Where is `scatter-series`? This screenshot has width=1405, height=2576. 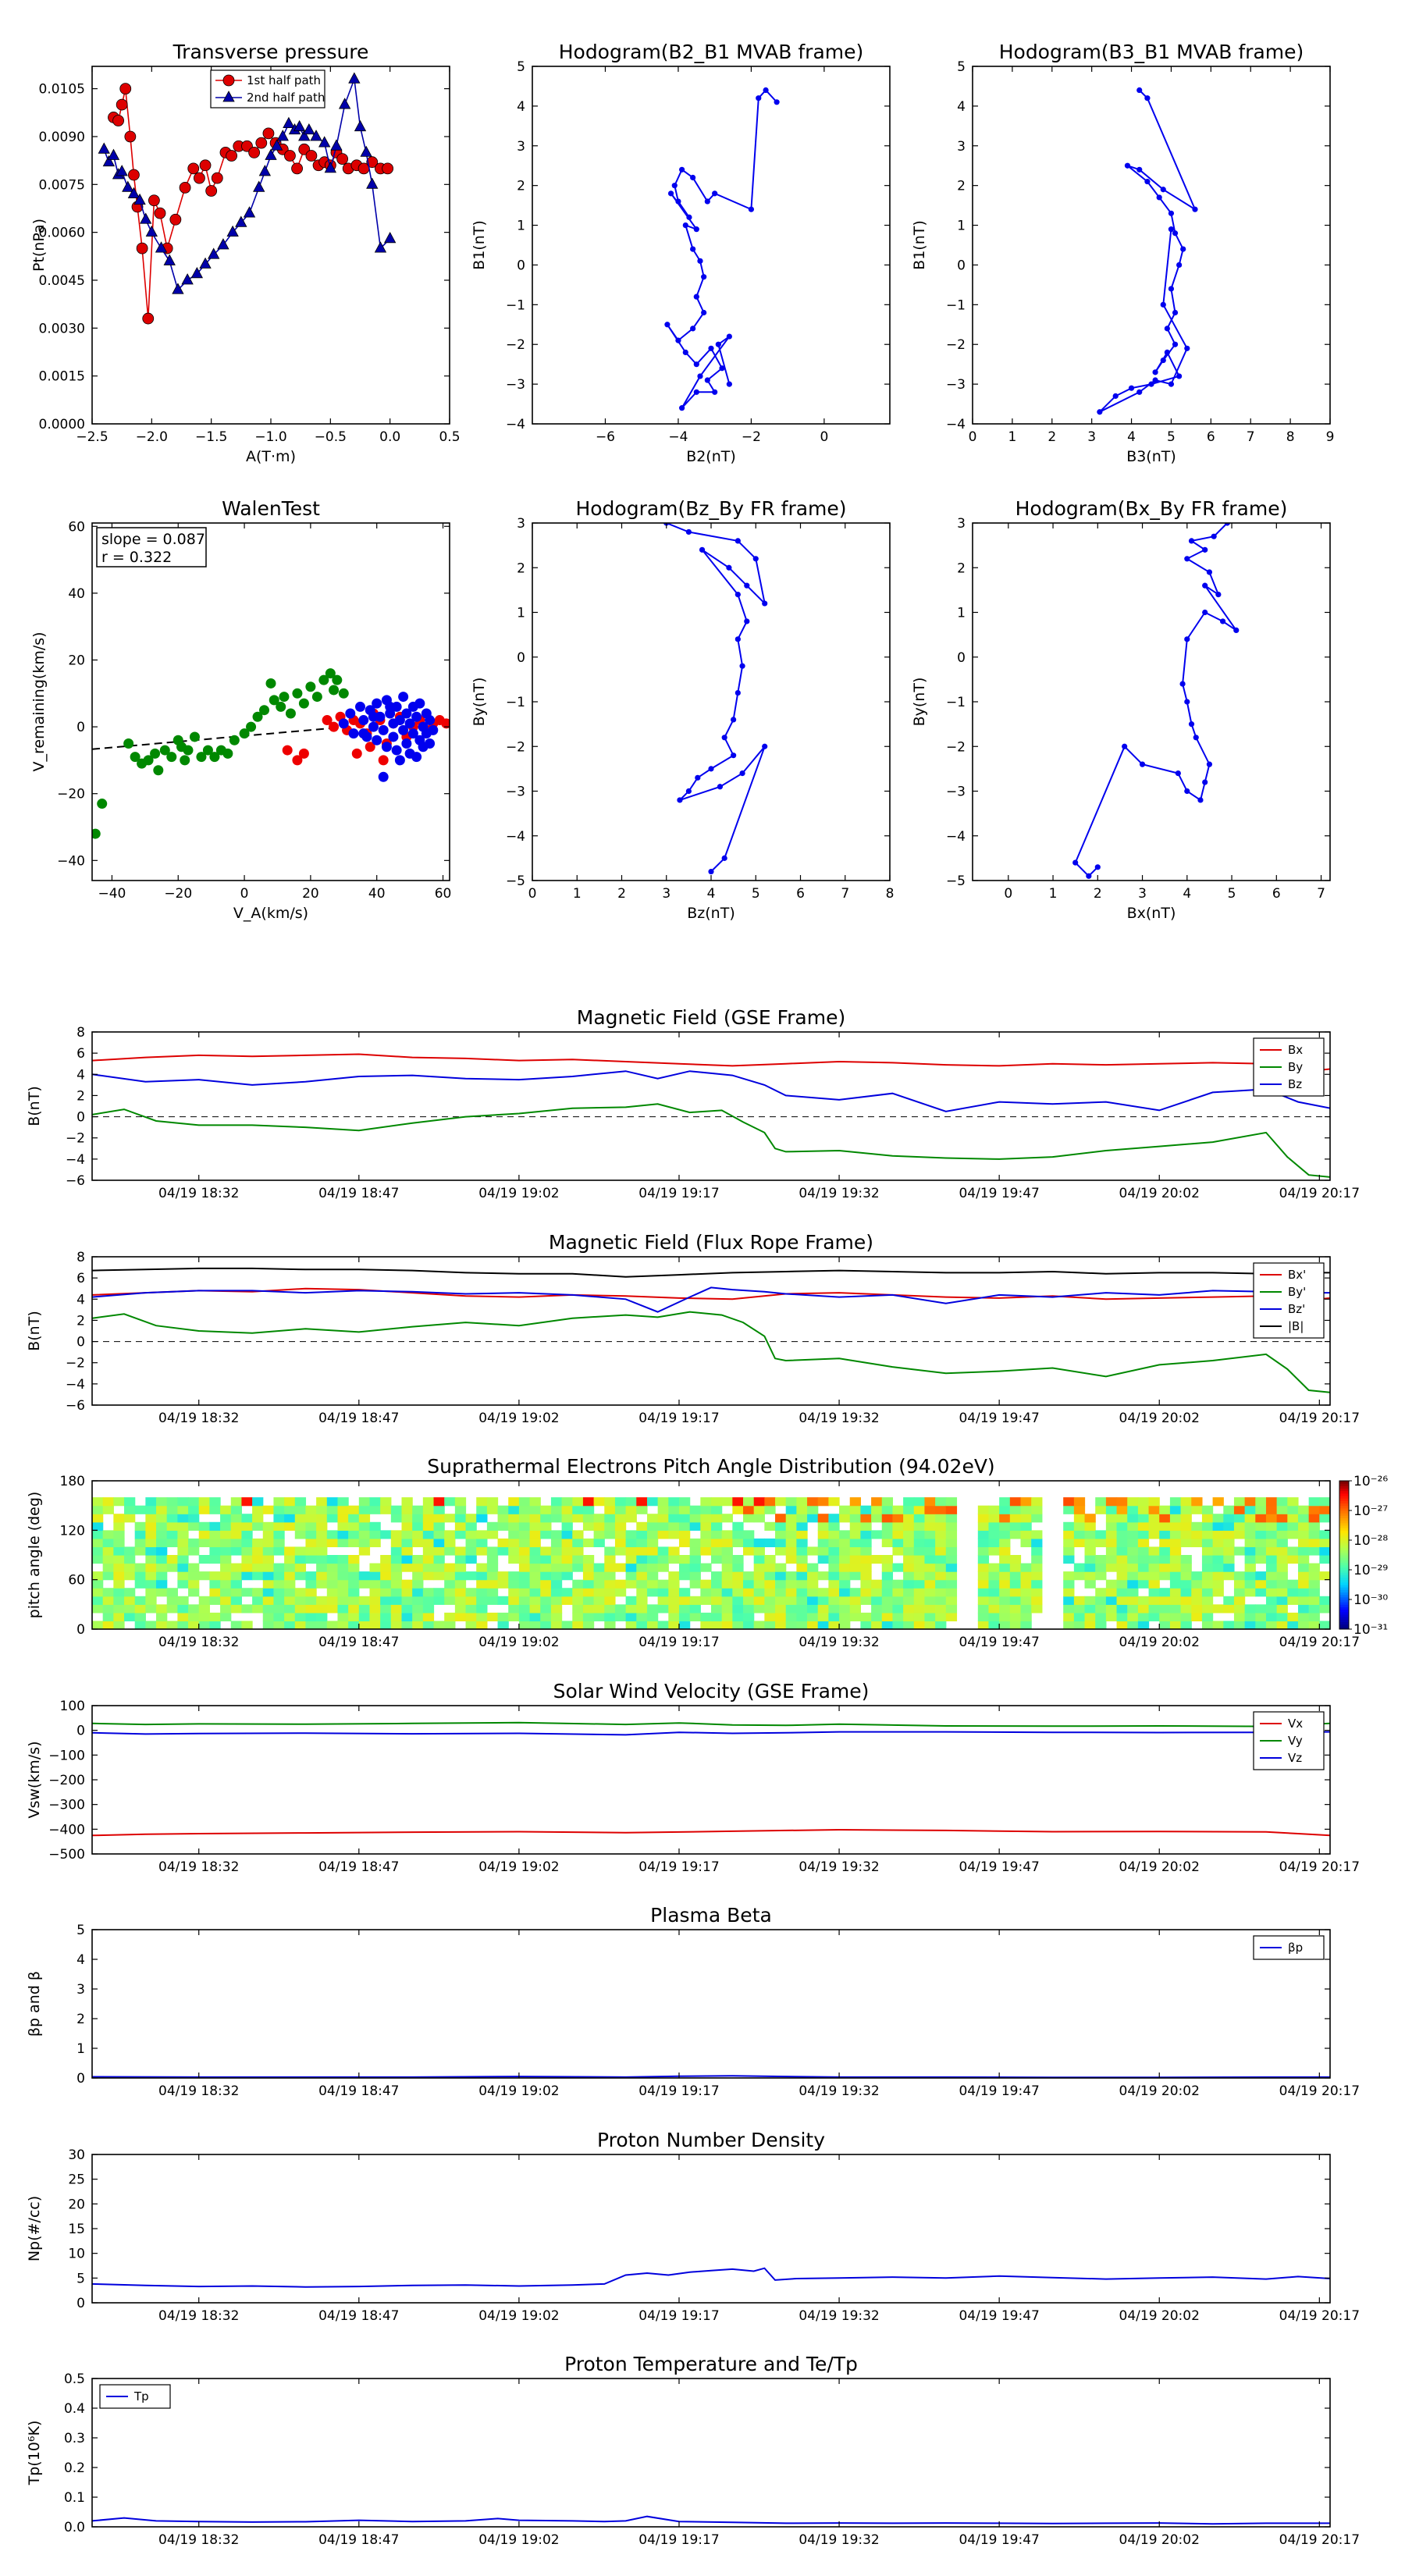 scatter-series is located at coordinates (221, 753).